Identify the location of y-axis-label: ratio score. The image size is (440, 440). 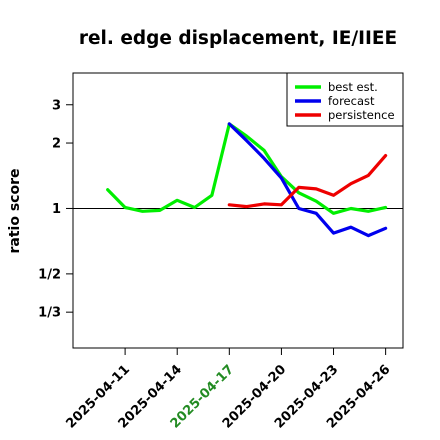
(15, 211).